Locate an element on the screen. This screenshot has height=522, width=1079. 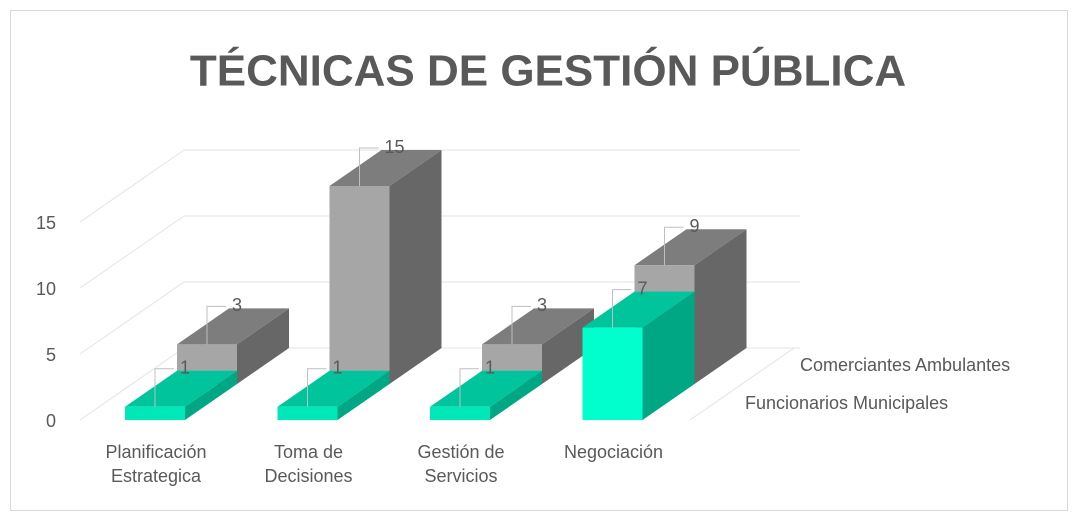
floor-edge is located at coordinates (742, 384).